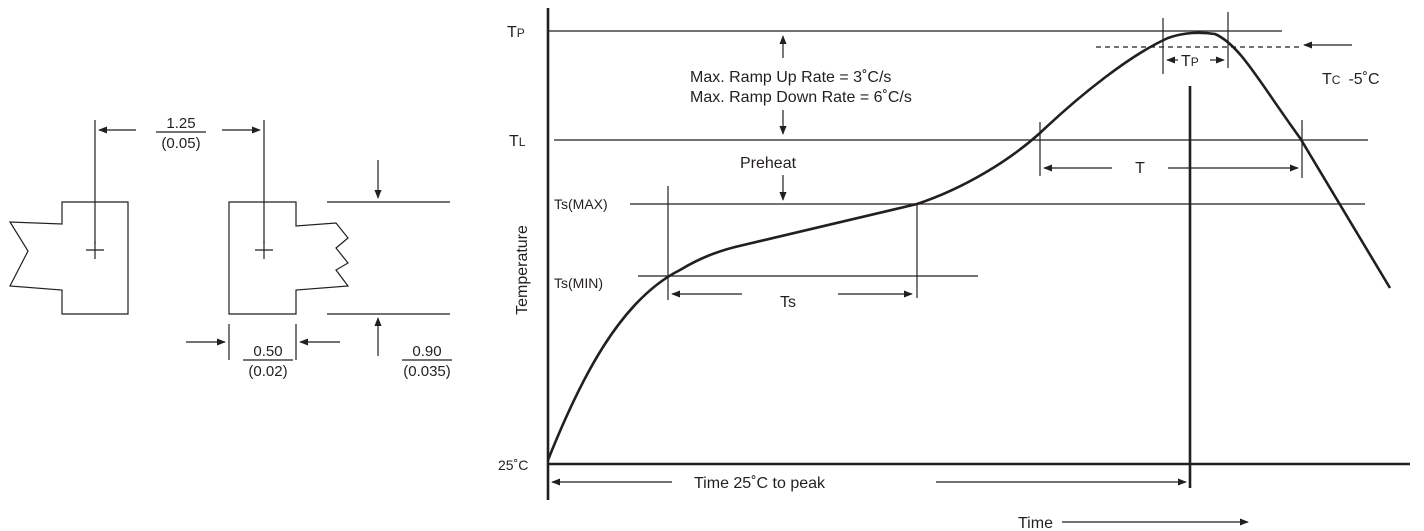 The width and height of the screenshot is (1424, 531). Describe the element at coordinates (267, 371) in the screenshot. I see `pad-width-inch: (0.02)` at that location.